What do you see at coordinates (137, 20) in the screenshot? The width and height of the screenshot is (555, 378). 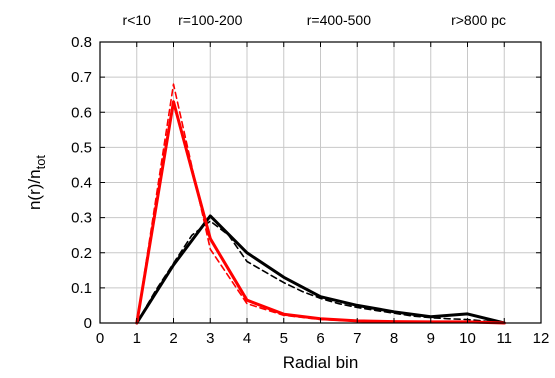 I see `top-annotation-label: r<10` at bounding box center [137, 20].